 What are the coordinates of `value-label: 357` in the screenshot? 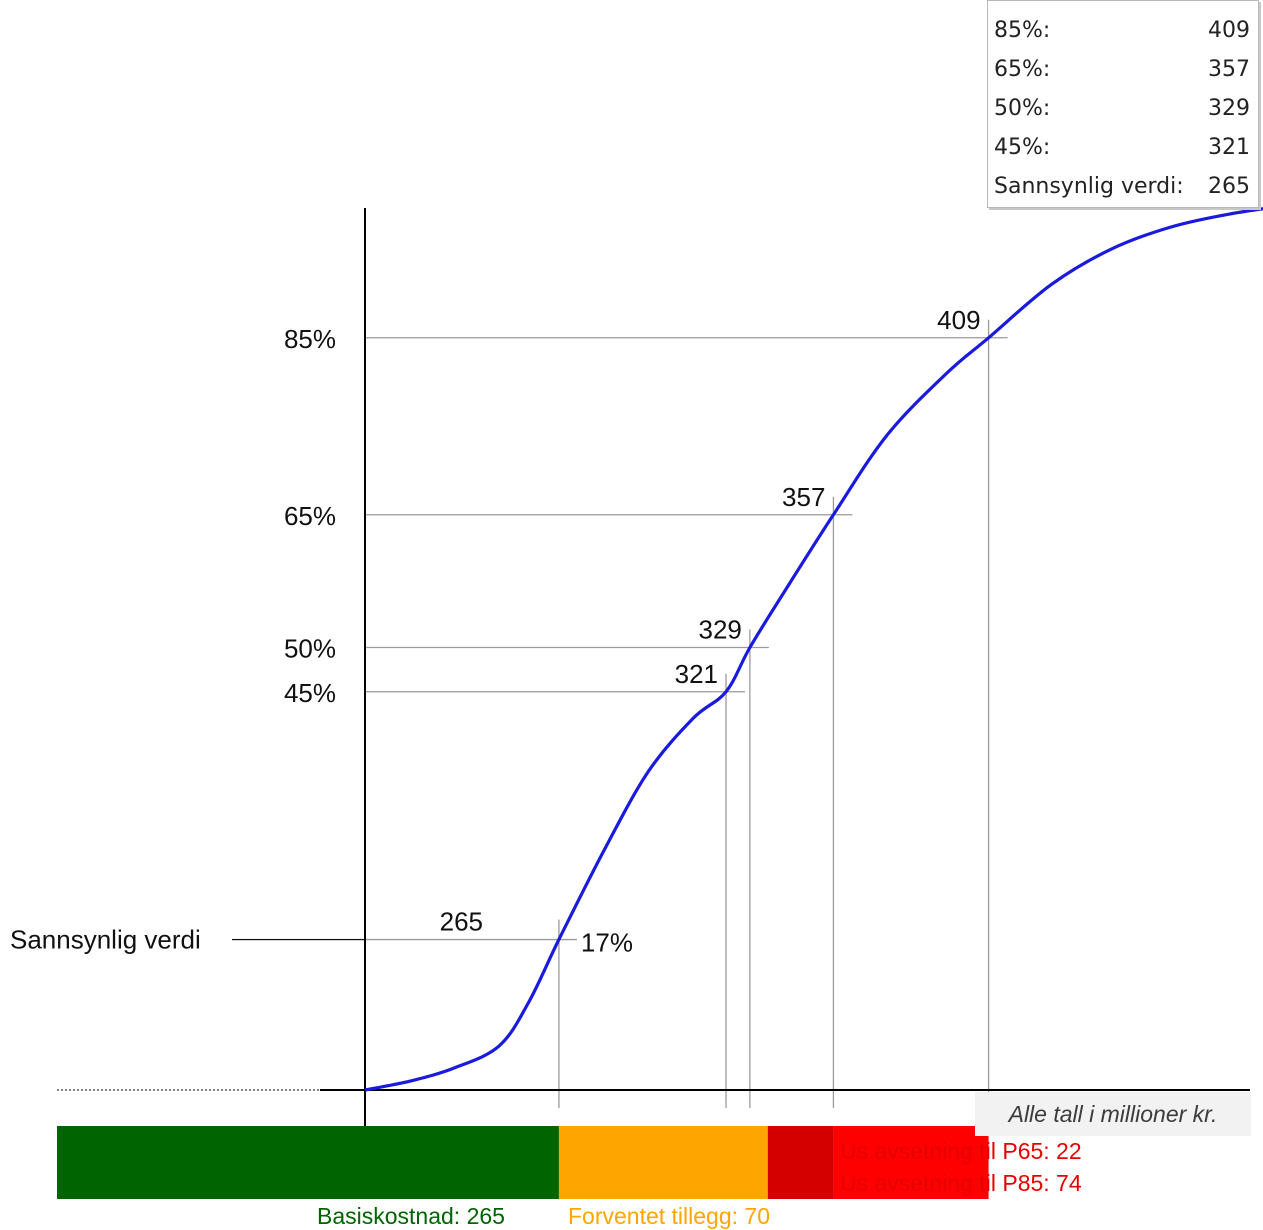 It's located at (803, 497).